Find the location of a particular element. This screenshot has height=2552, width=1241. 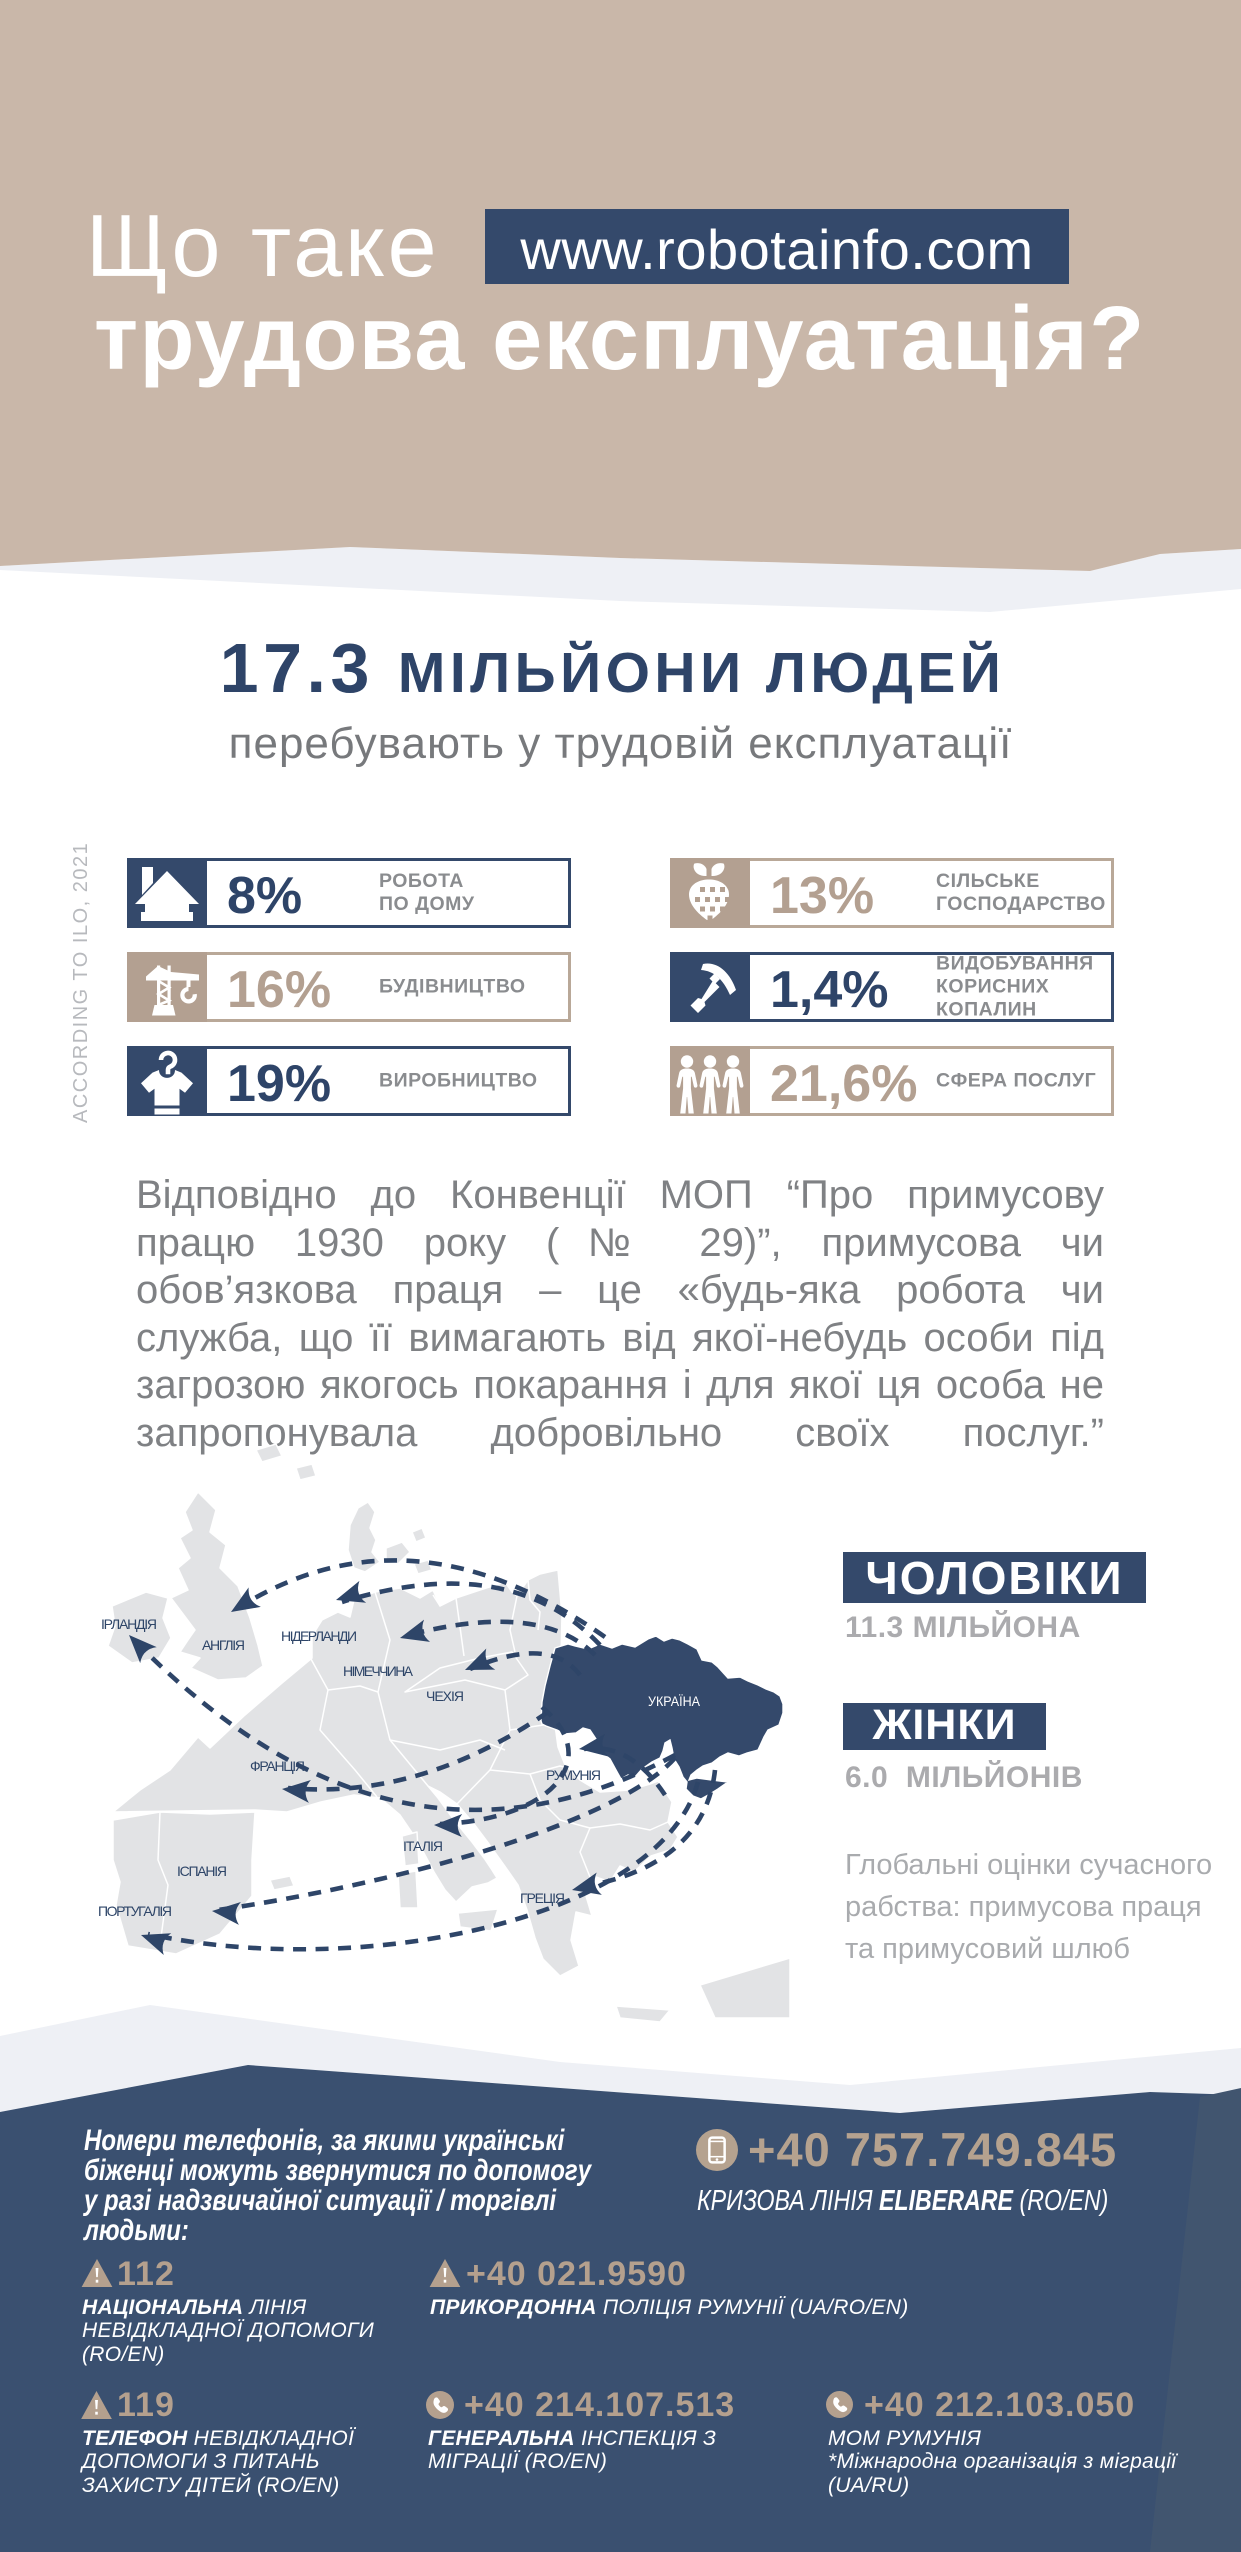

svg-text: НІДЕРЛАНДИ is located at coordinates (319, 1636).